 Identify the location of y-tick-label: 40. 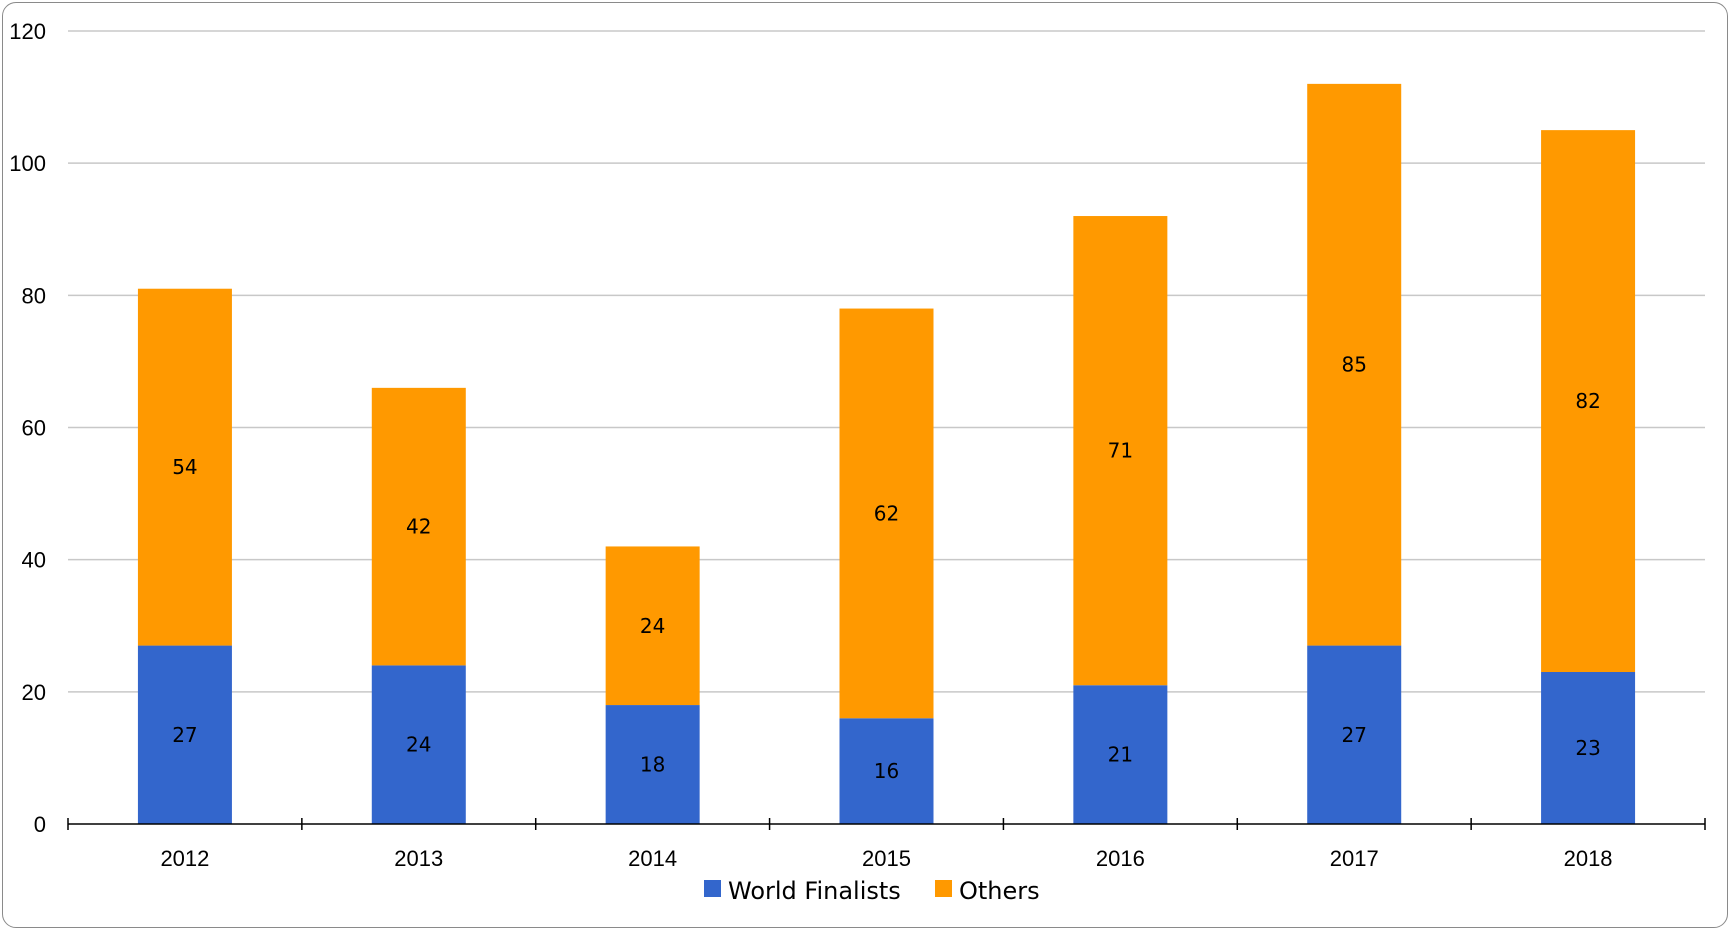
(34, 560).